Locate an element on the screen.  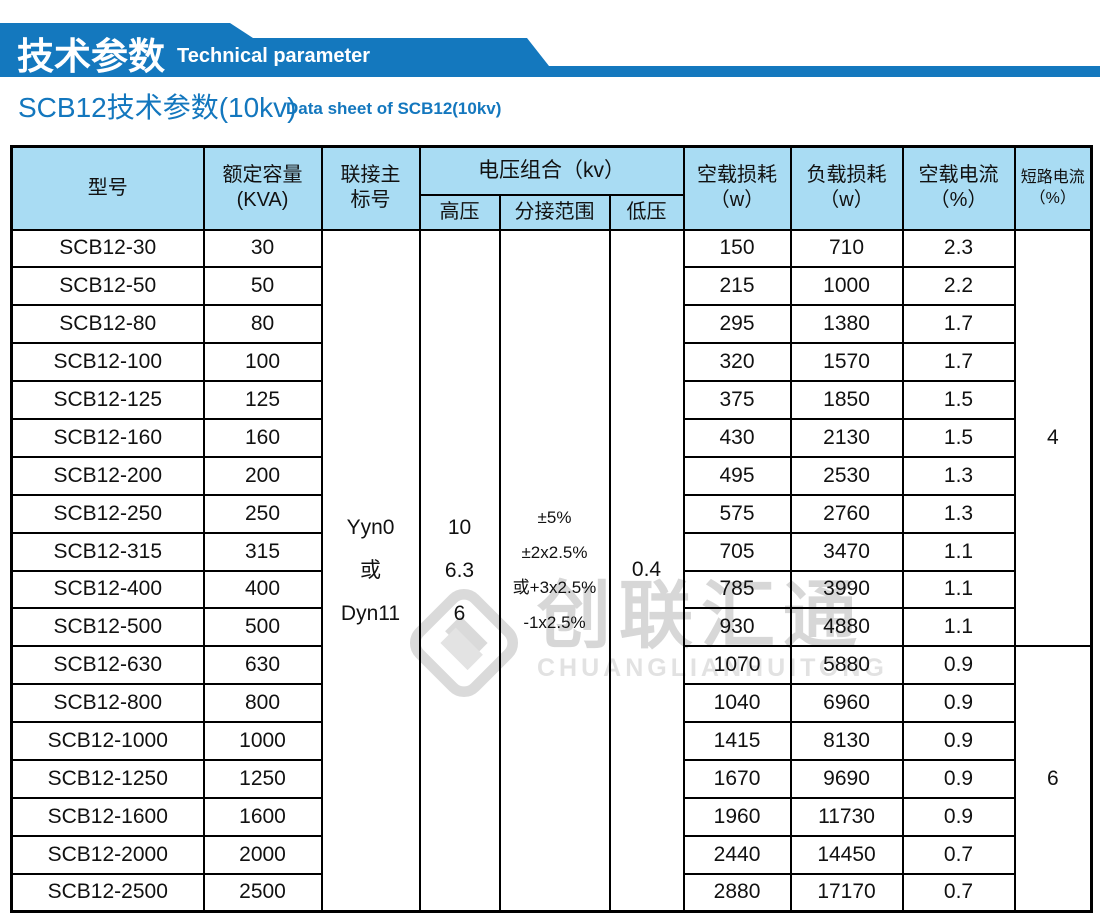
model-cell: SCB12-2500 is located at coordinates (107, 892).